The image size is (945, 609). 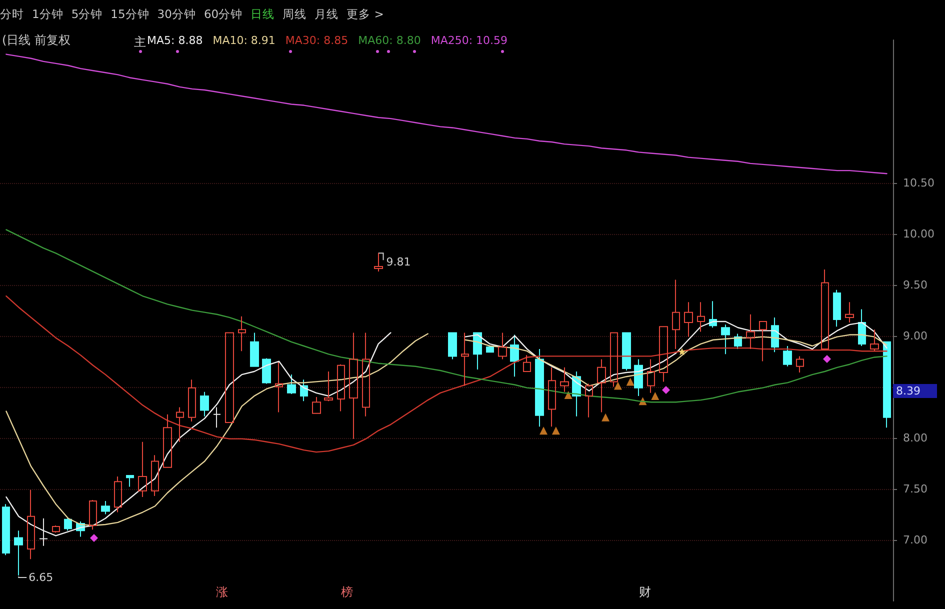 What do you see at coordinates (87, 14) in the screenshot?
I see `text: 5分钟` at bounding box center [87, 14].